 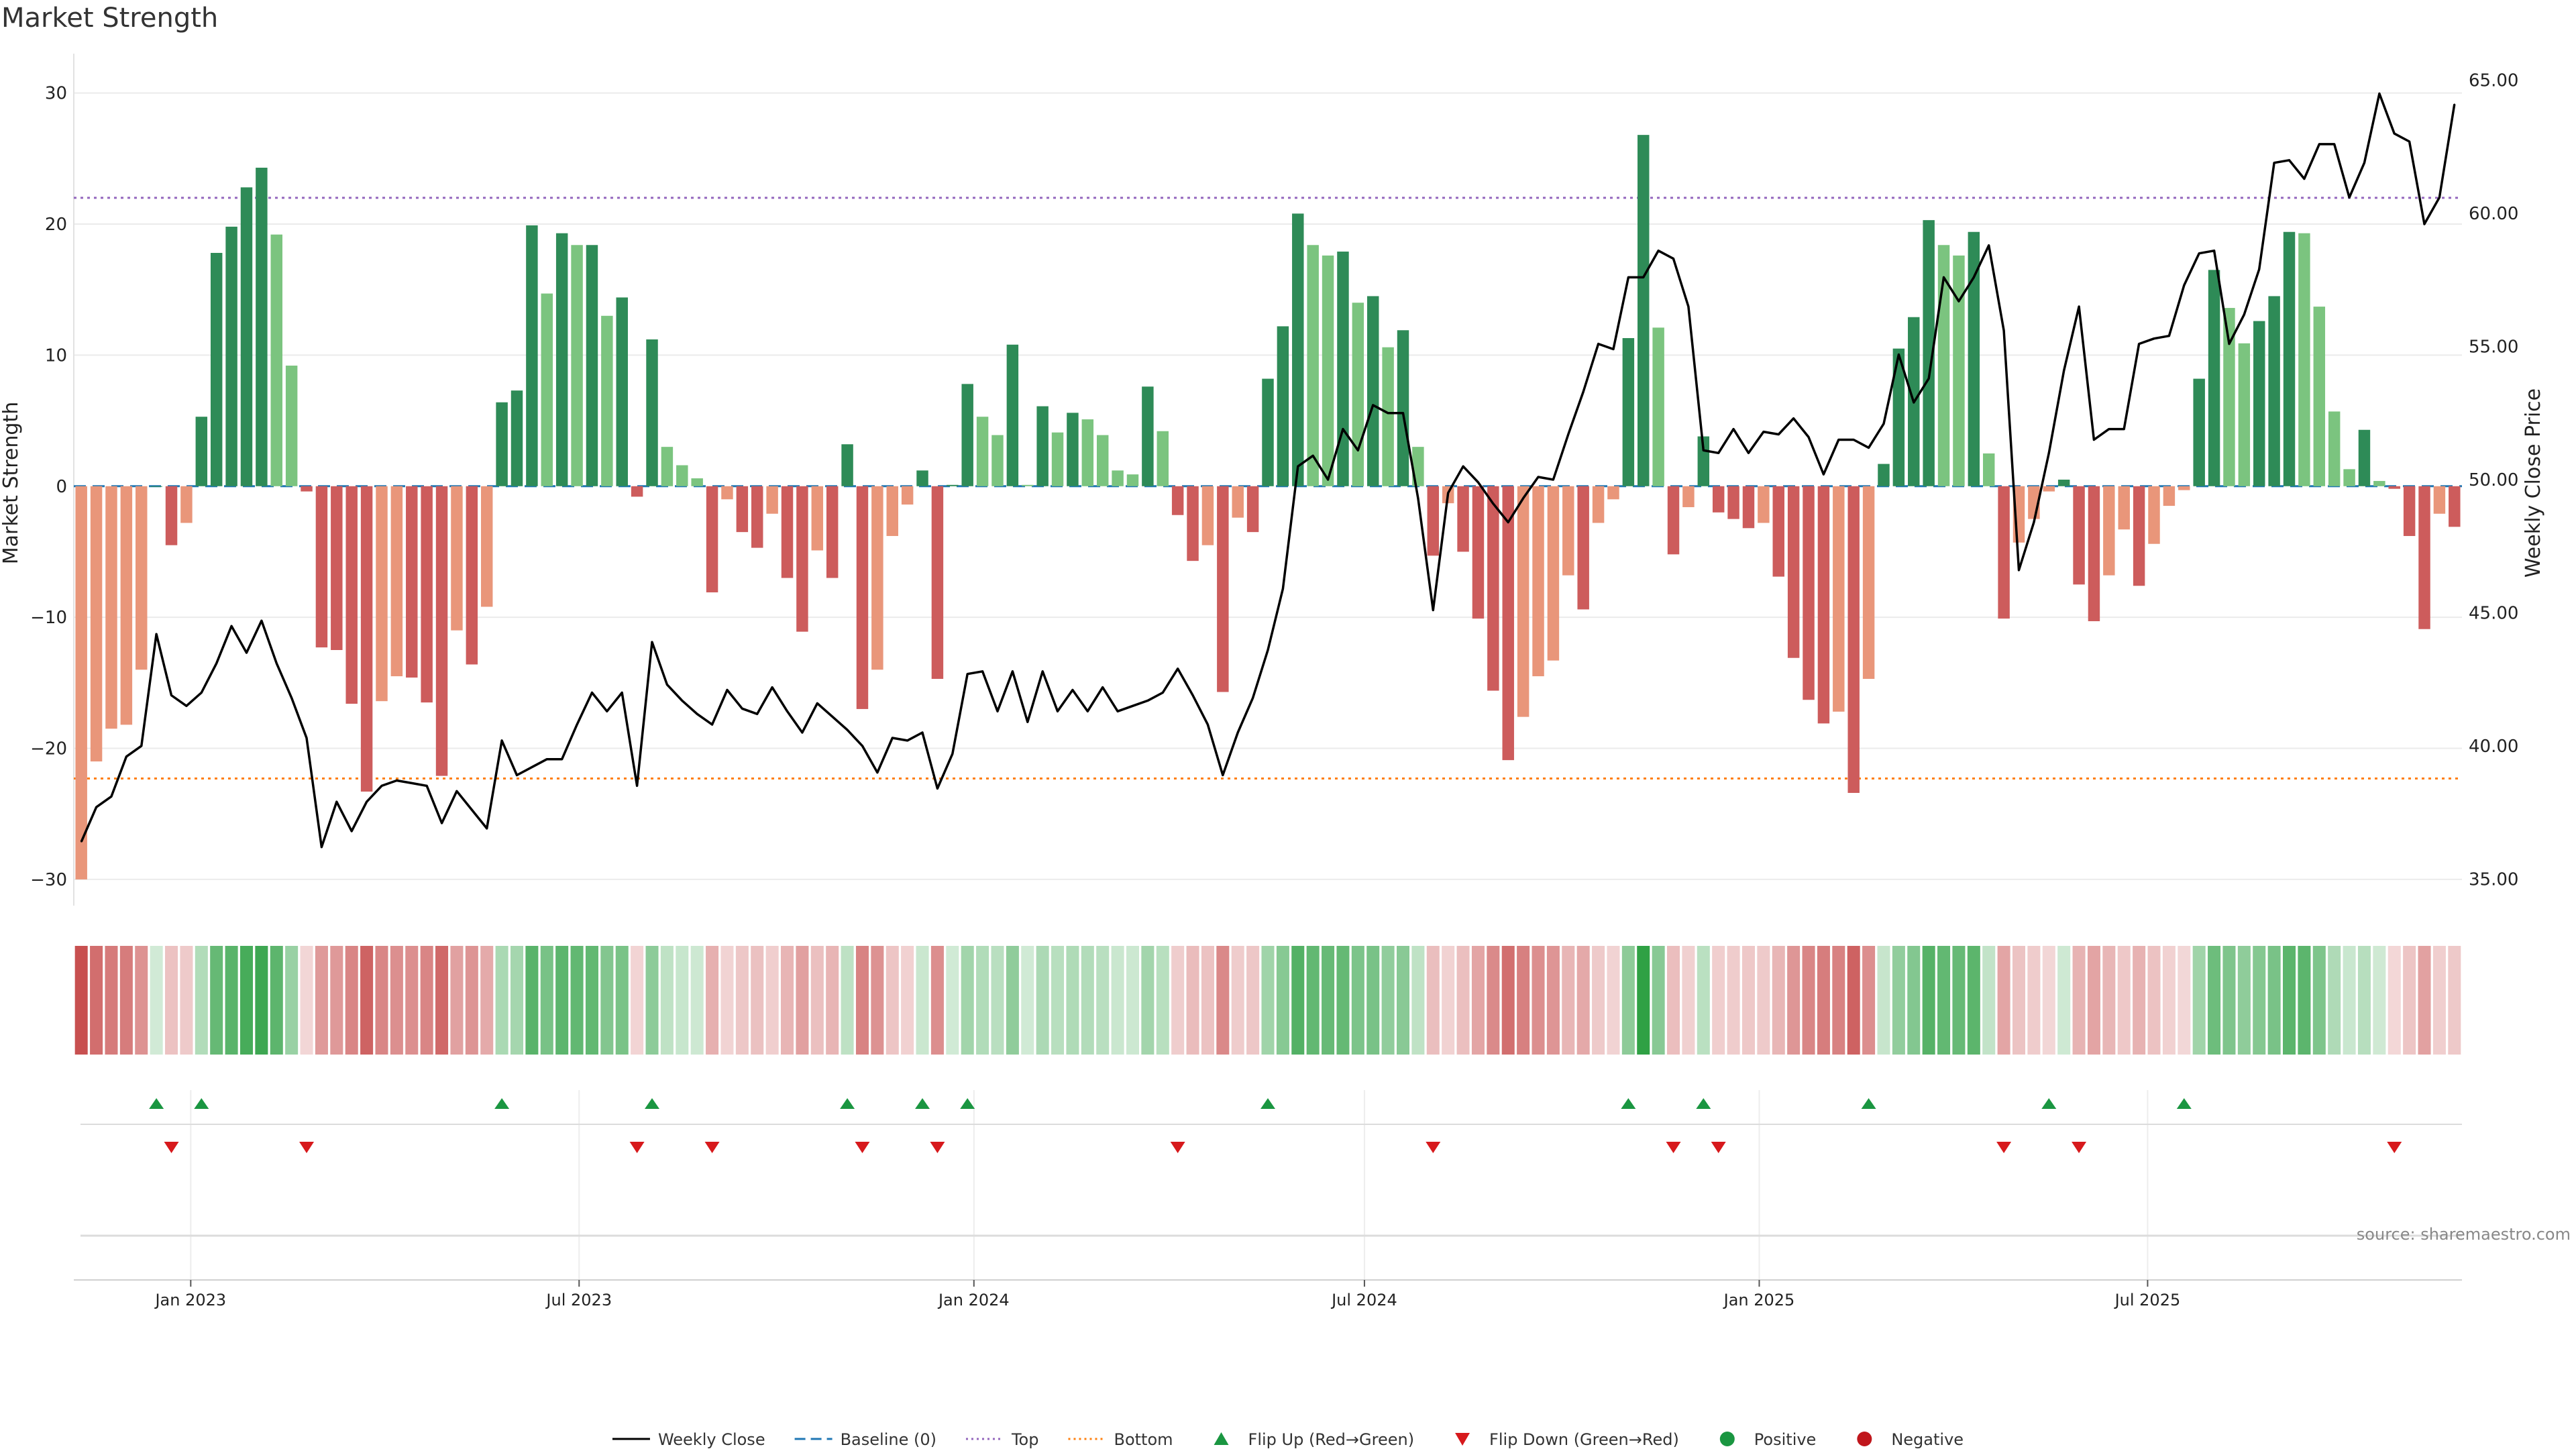 I want to click on legend-label: Baseline (0), so click(x=888, y=1439).